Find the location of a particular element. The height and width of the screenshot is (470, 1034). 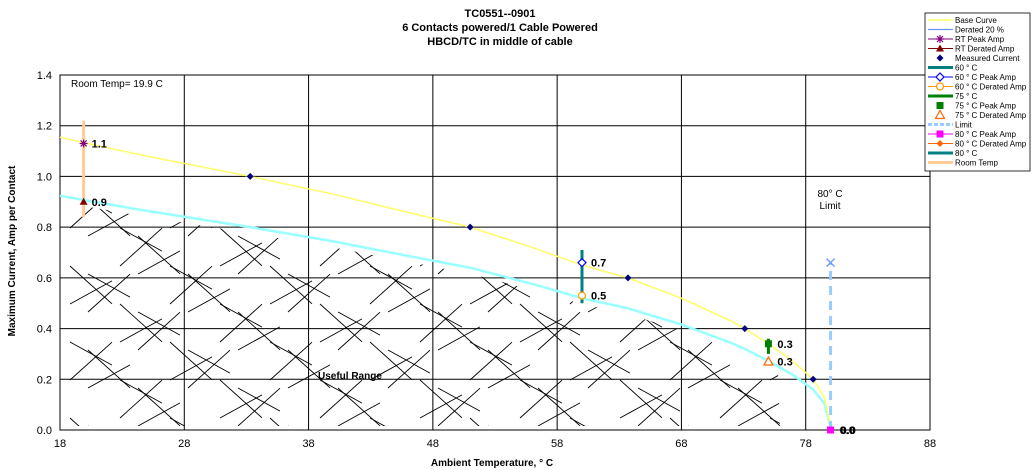

x-tick-label: 78 is located at coordinates (806, 444).